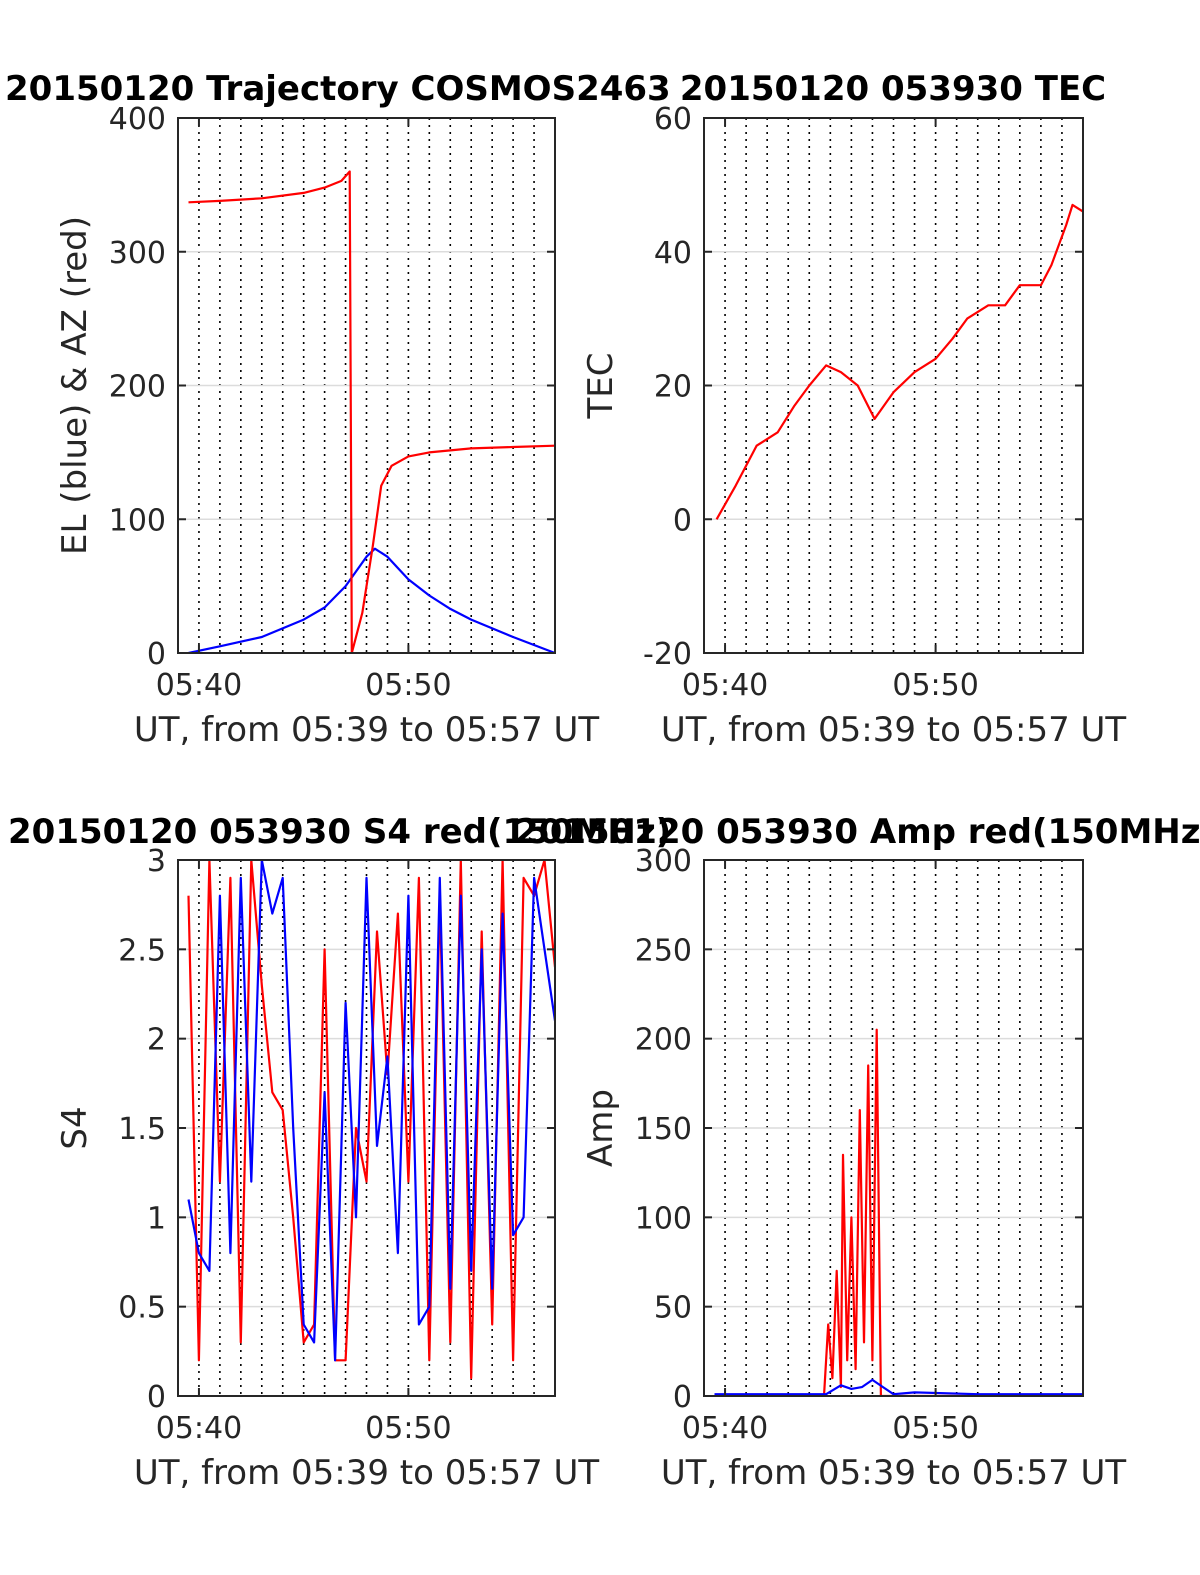  I want to click on s4-chart-title: 20150120 053930 S4 red(150MHz), so click(339, 832).